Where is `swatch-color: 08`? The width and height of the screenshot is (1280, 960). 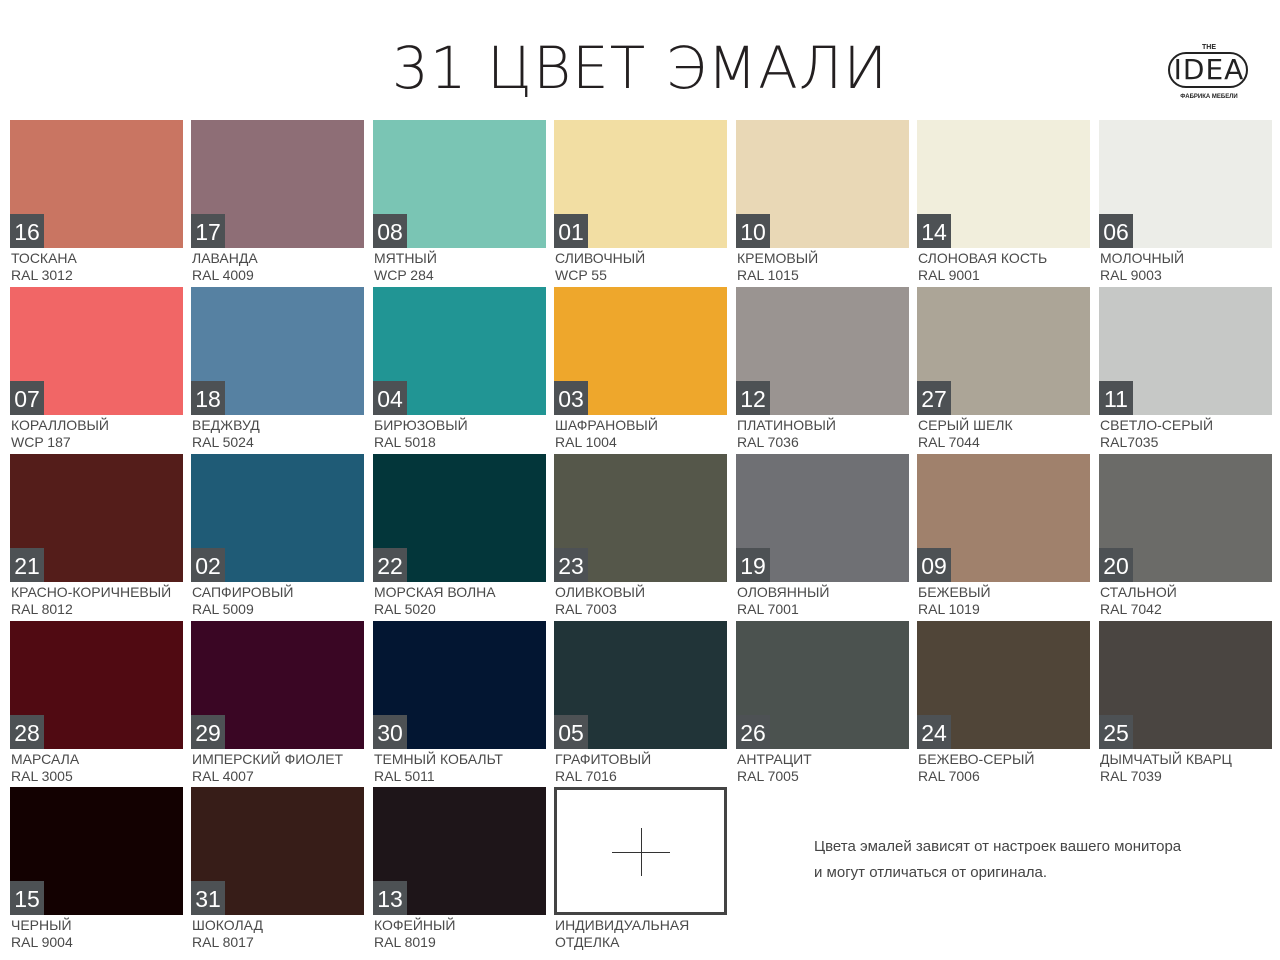
swatch-color: 08 is located at coordinates (459, 184).